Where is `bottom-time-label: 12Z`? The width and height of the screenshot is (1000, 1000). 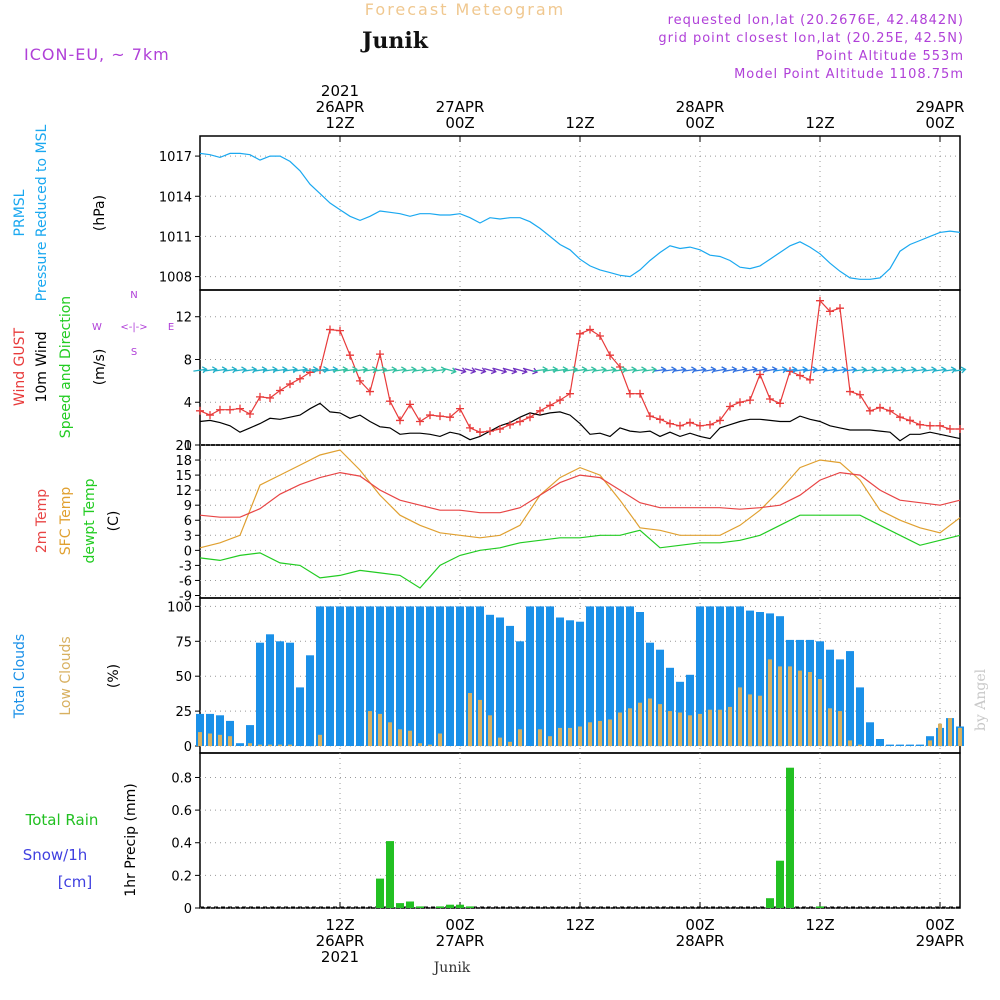
bottom-time-label: 12Z is located at coordinates (339, 925).